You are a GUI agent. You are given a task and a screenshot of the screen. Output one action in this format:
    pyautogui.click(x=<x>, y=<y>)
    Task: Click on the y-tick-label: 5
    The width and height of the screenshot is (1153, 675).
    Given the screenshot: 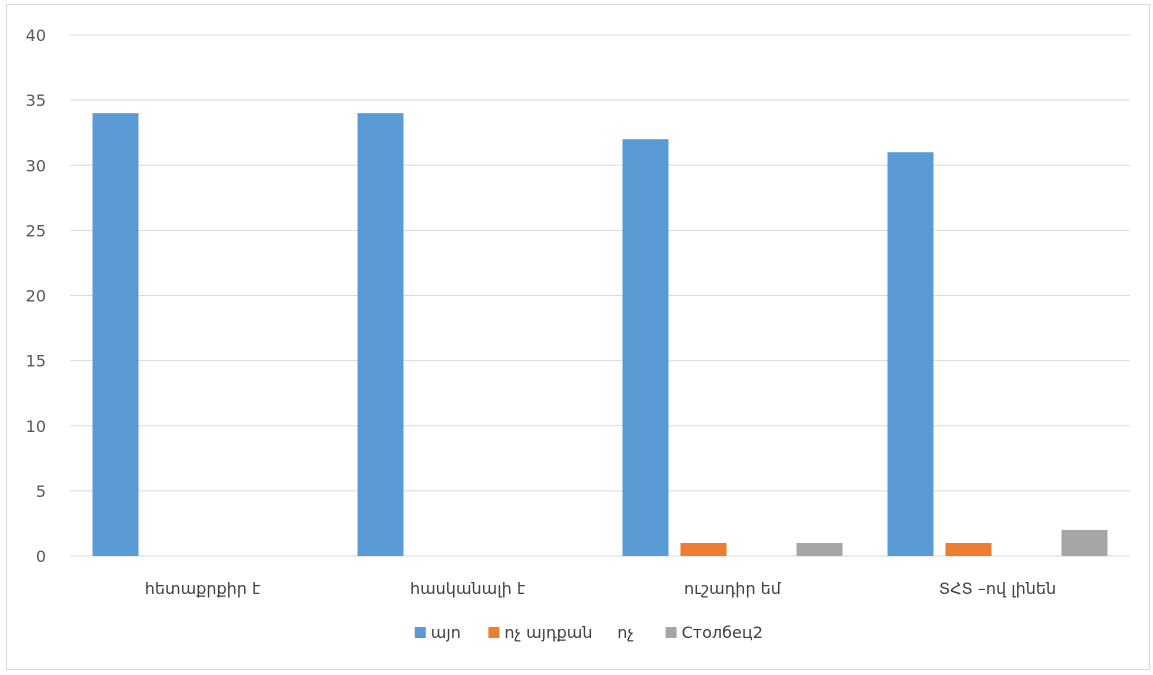 What is the action you would take?
    pyautogui.click(x=41, y=491)
    